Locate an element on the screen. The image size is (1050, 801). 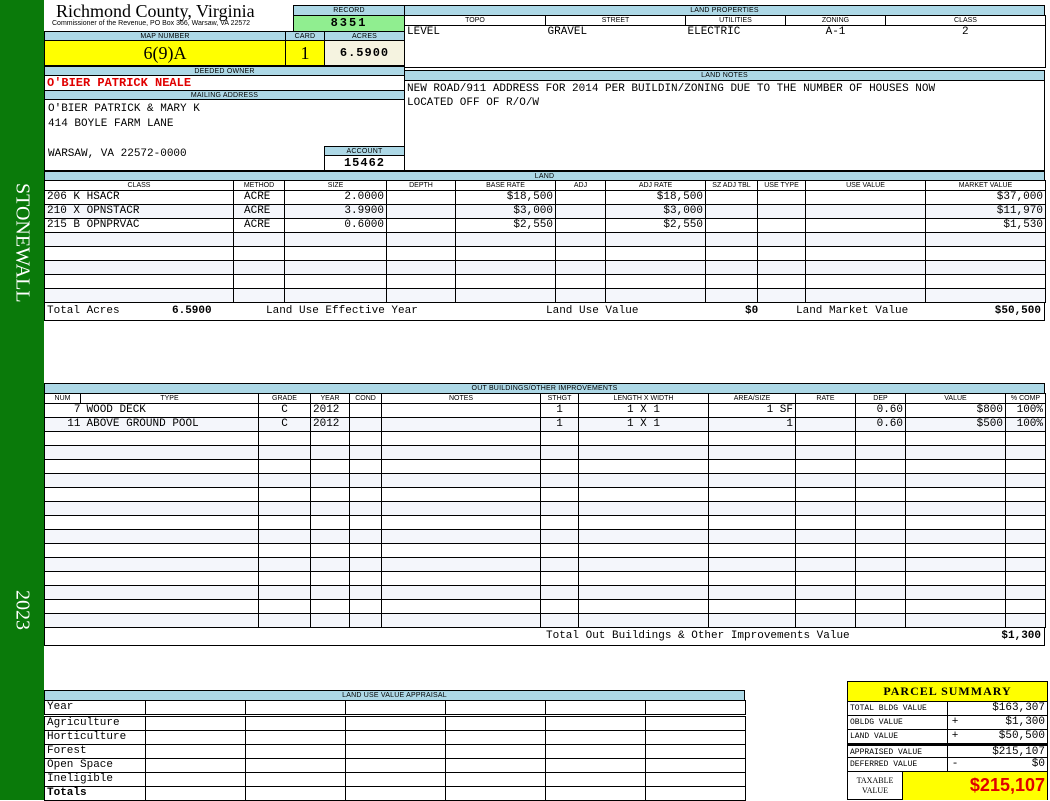
topo-value: LEVEL is located at coordinates (475, 46).